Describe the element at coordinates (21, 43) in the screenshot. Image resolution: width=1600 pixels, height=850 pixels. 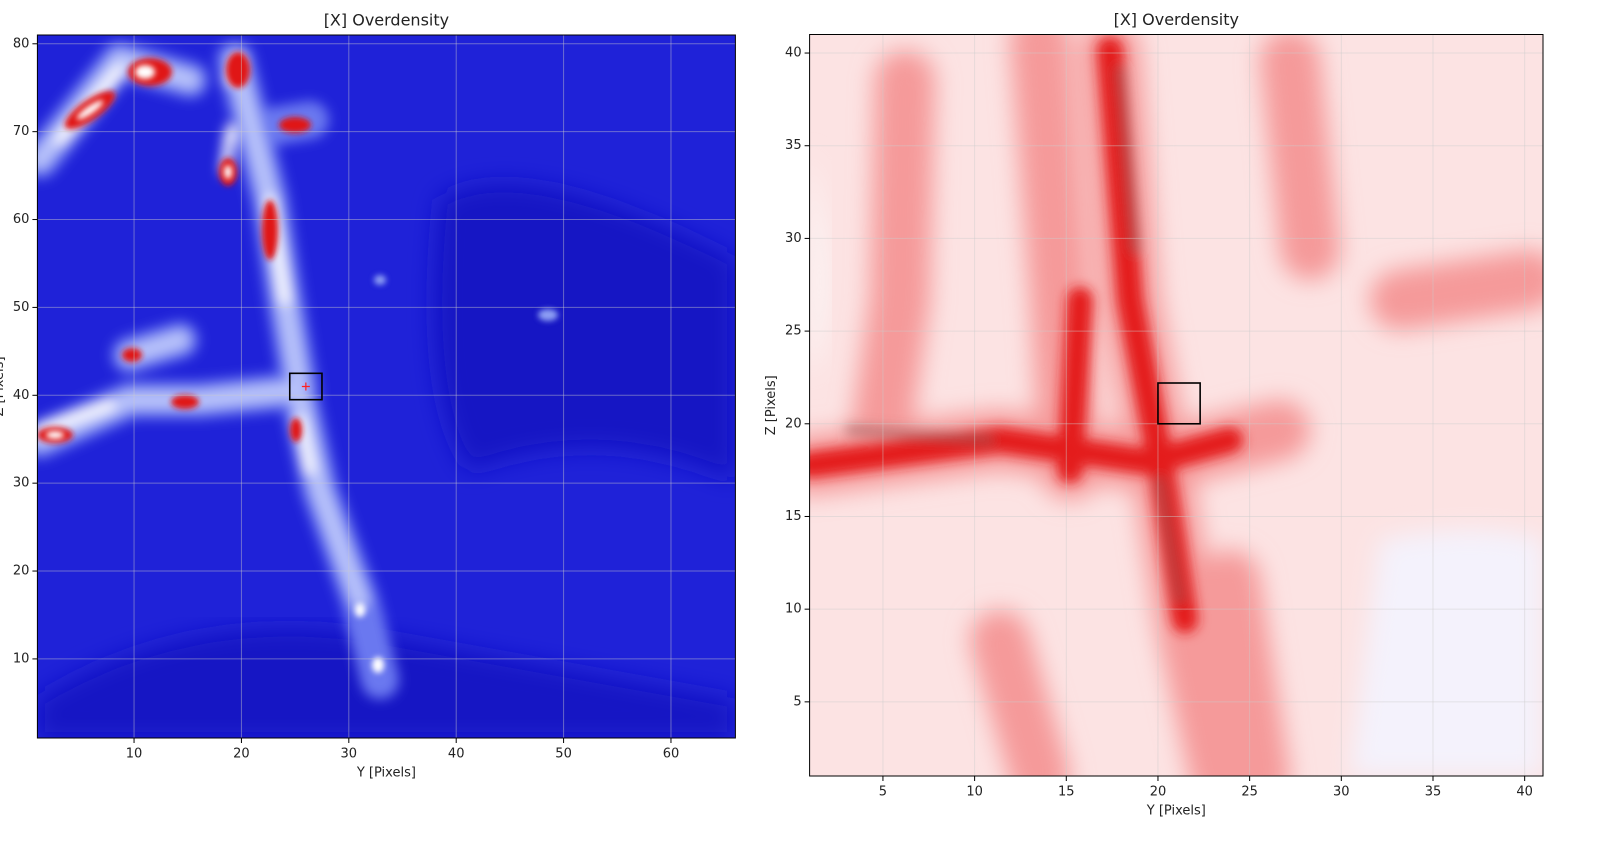
I see `y-tick-label: 80` at that location.